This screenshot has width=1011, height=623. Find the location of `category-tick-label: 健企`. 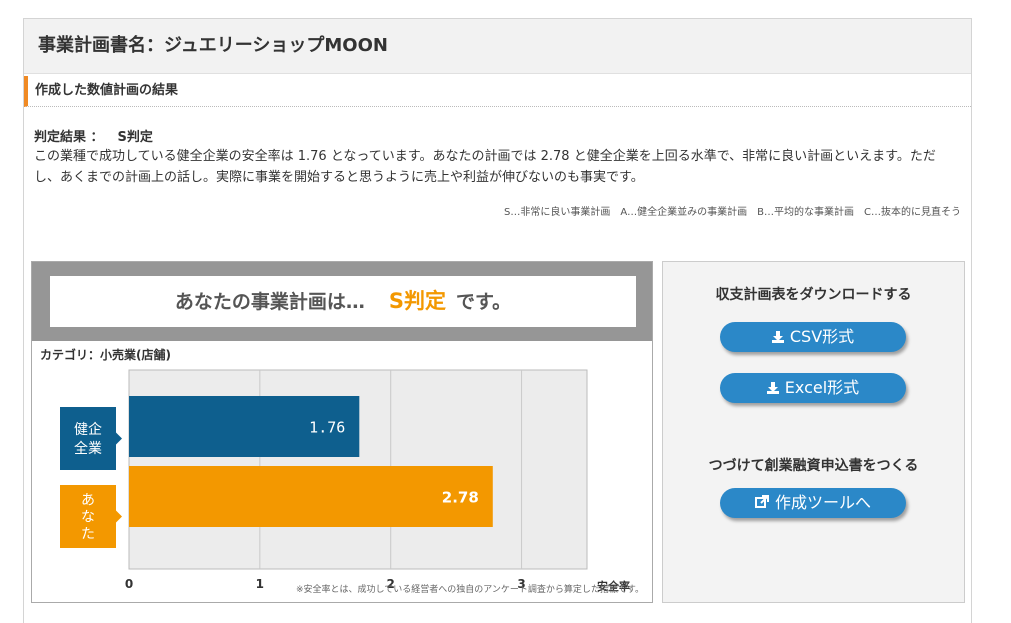

category-tick-label: 健企 is located at coordinates (88, 429).